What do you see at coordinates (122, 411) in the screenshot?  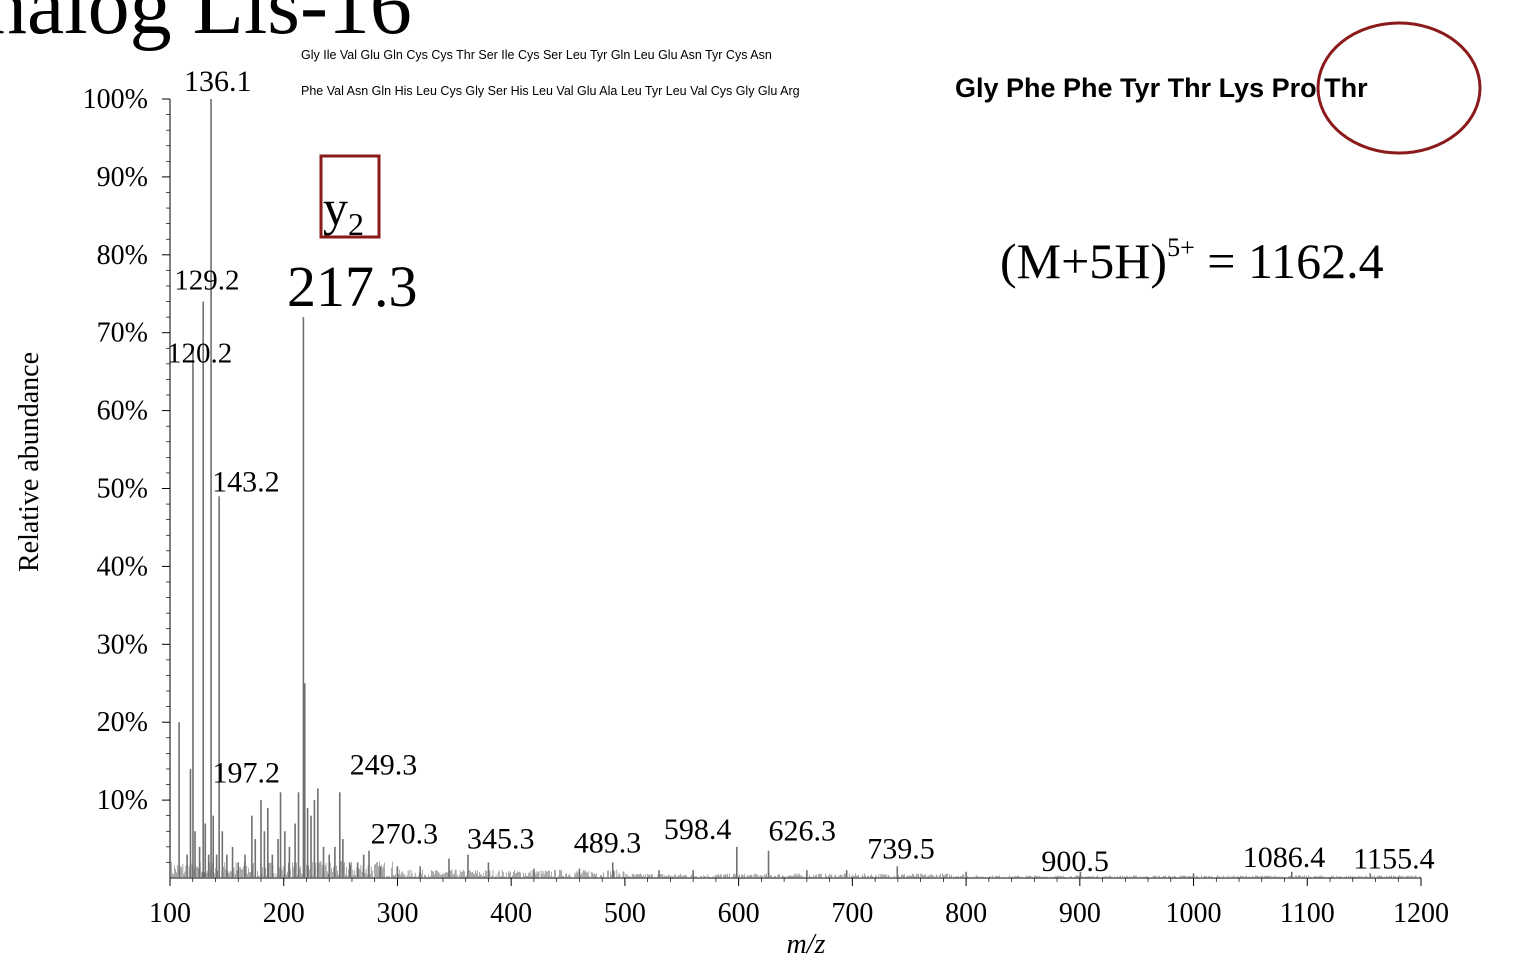 I see `y-tick-label-60: 60%` at bounding box center [122, 411].